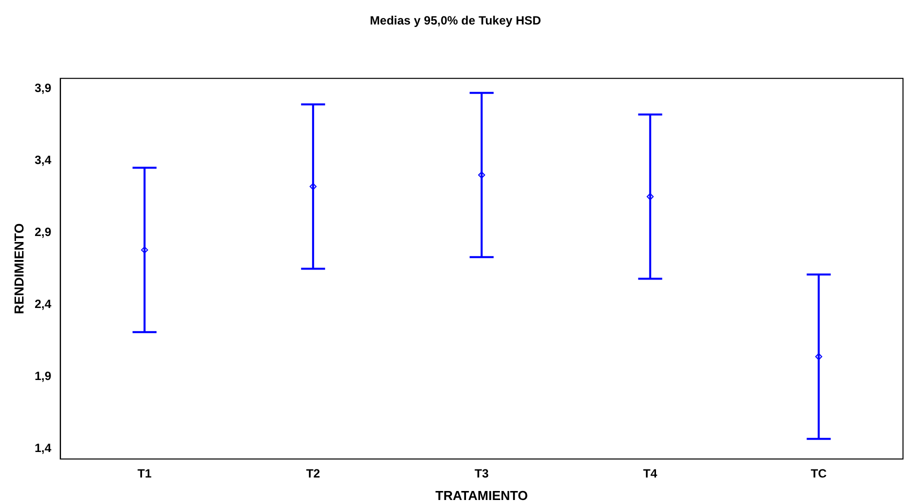 This screenshot has width=909, height=504. Describe the element at coordinates (313, 473) in the screenshot. I see `x-tick-label: T2` at that location.